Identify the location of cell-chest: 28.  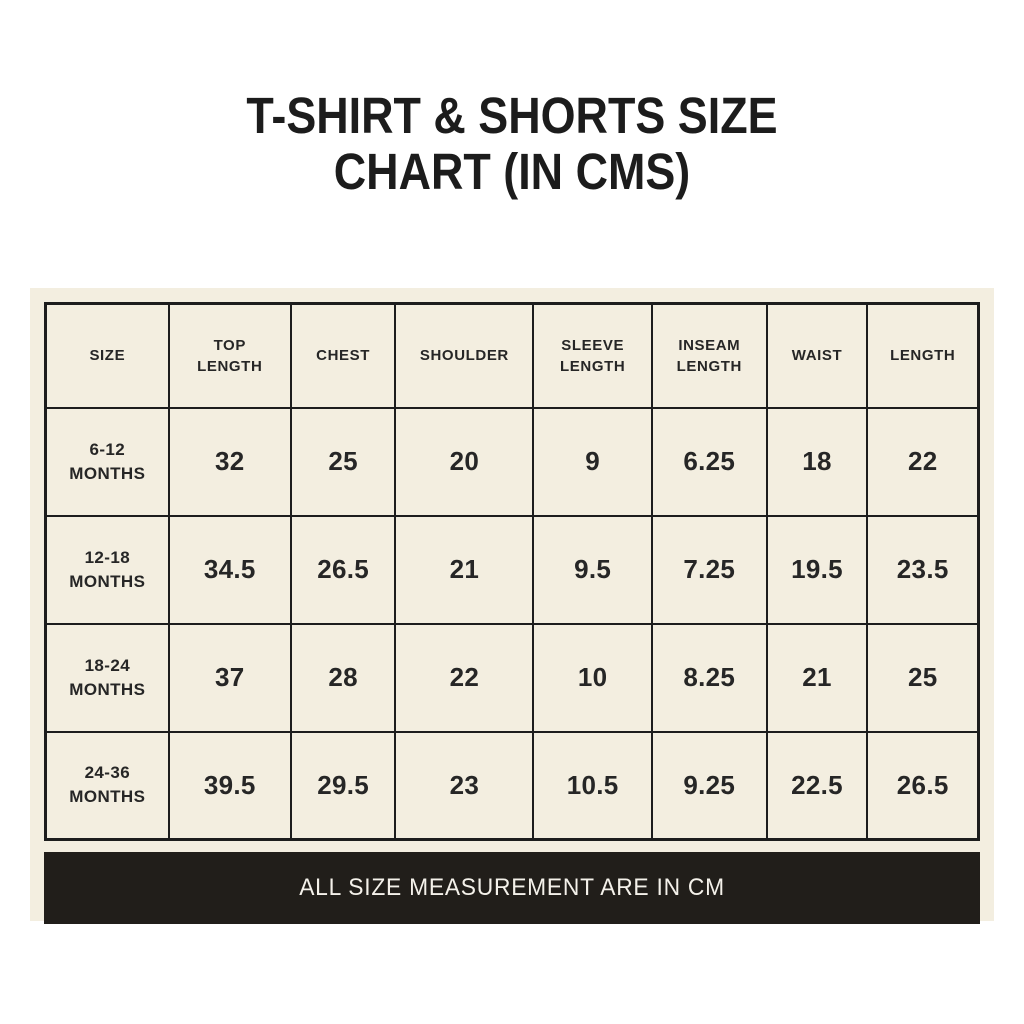
(343, 677).